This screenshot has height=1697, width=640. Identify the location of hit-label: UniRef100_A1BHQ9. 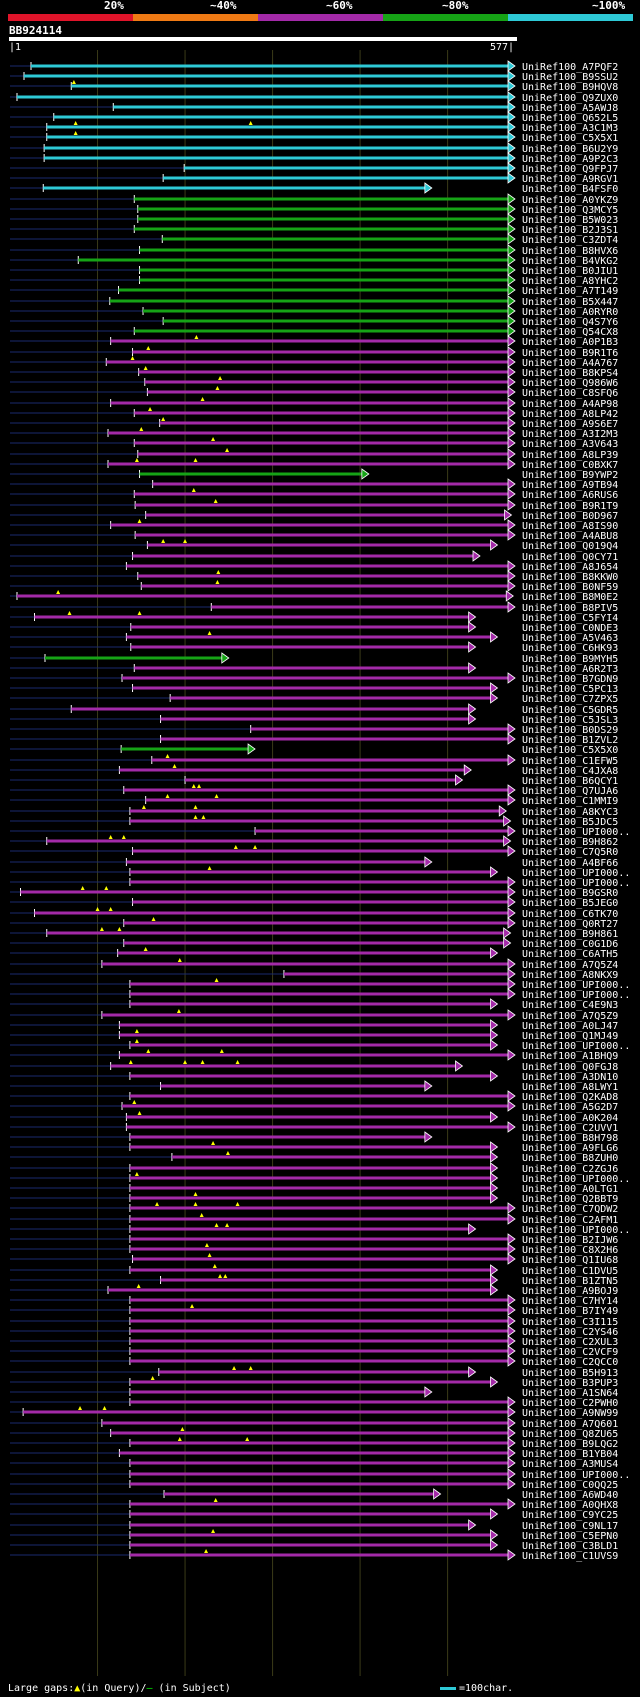
(570, 1056).